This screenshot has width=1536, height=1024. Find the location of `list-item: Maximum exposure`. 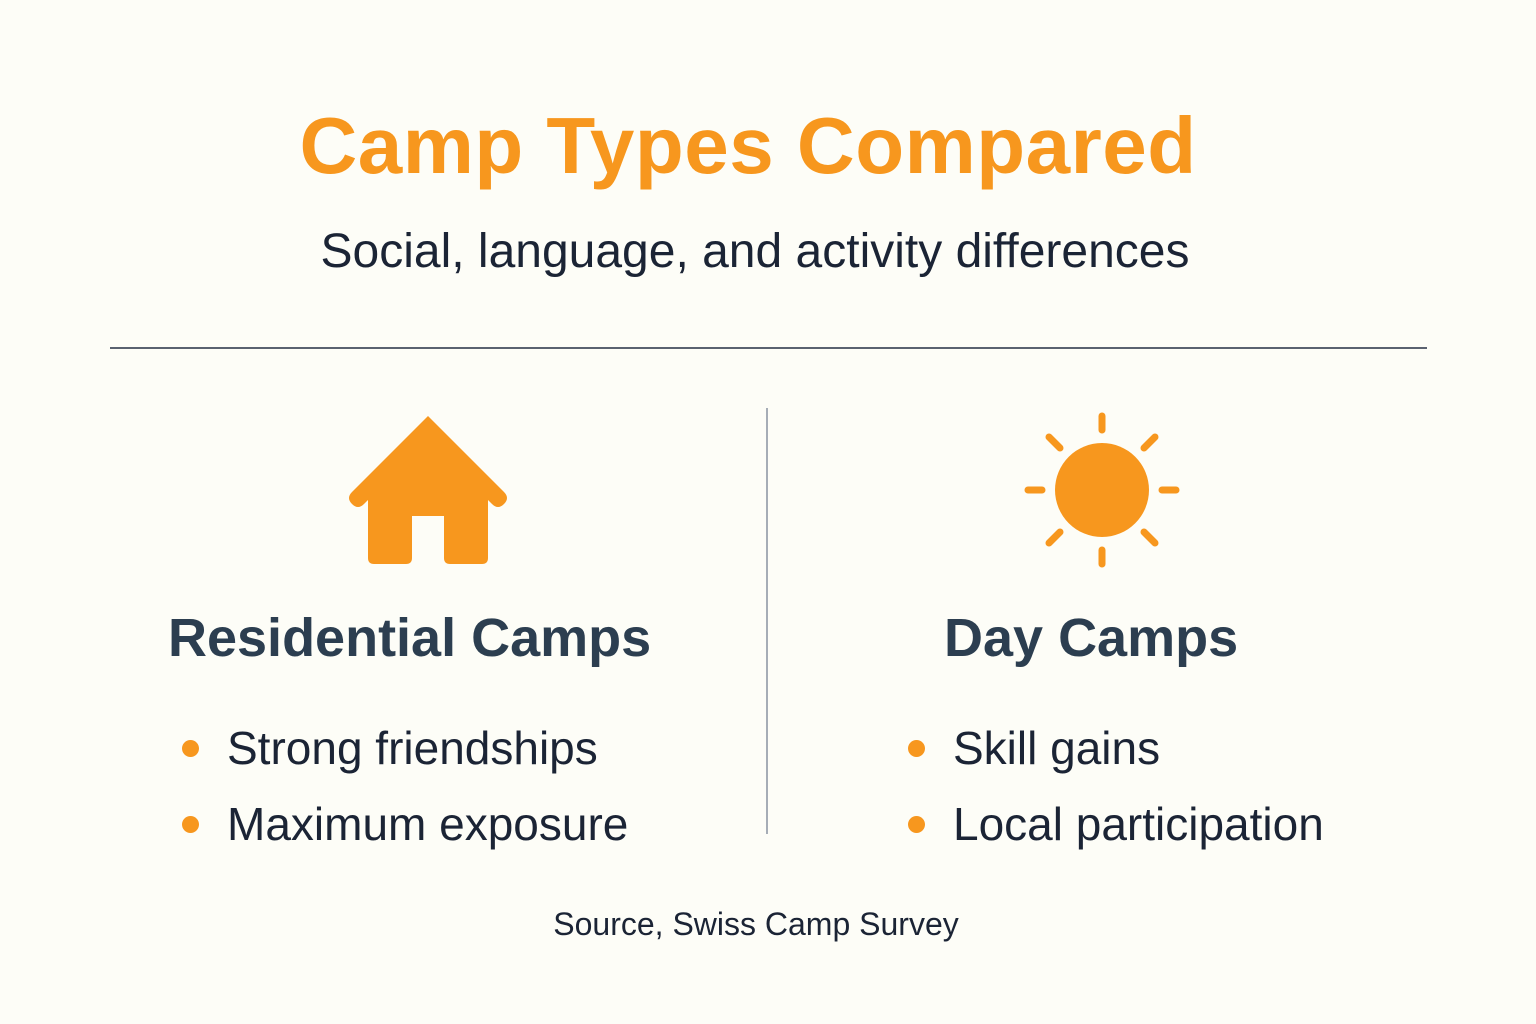

list-item: Maximum exposure is located at coordinates (405, 824).